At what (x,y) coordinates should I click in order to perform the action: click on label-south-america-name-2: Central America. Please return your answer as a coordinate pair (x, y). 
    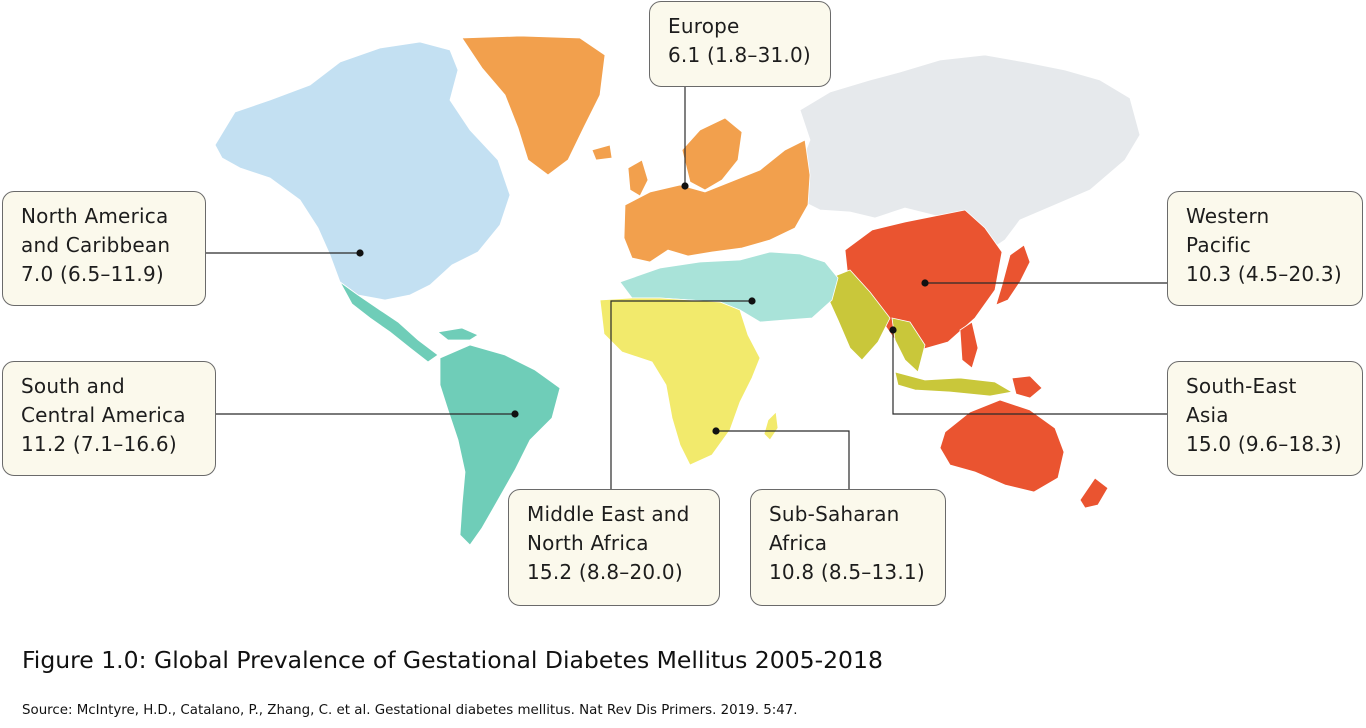
    Looking at the image, I should click on (103, 415).